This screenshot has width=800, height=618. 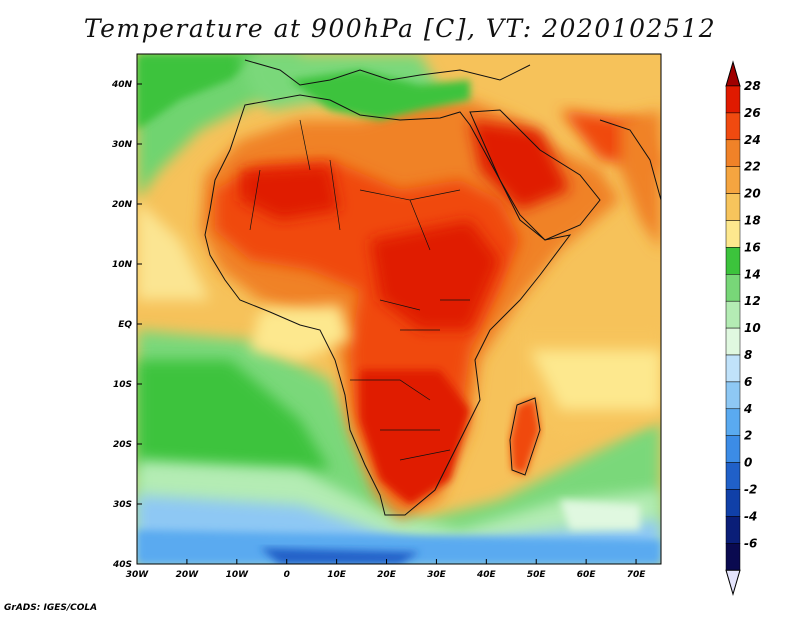 I want to click on colorbar-label: -4, so click(x=750, y=516).